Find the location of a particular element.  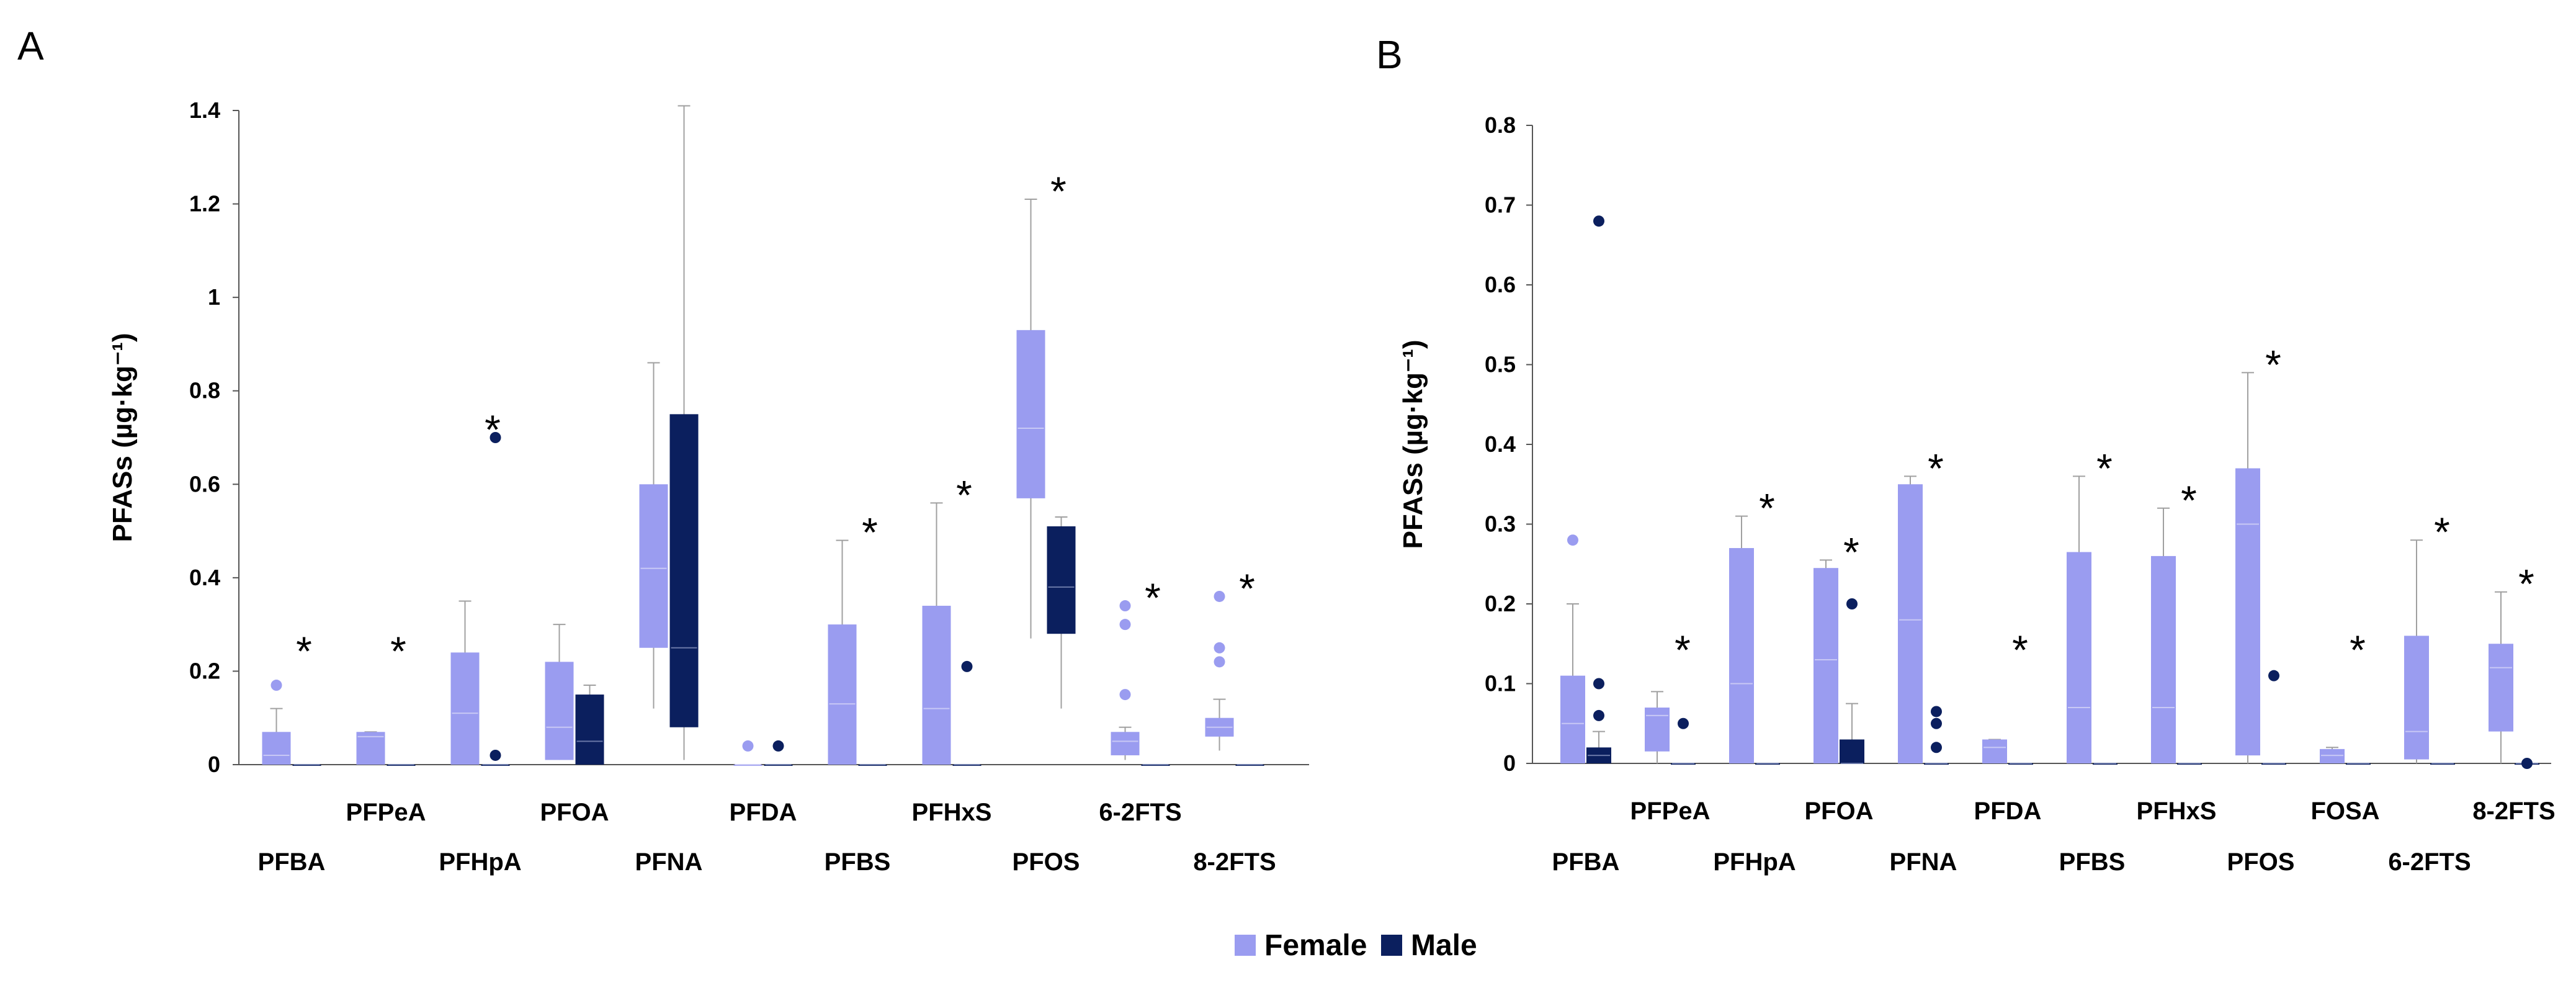

y-tick-label: 0.1 is located at coordinates (1500, 683).